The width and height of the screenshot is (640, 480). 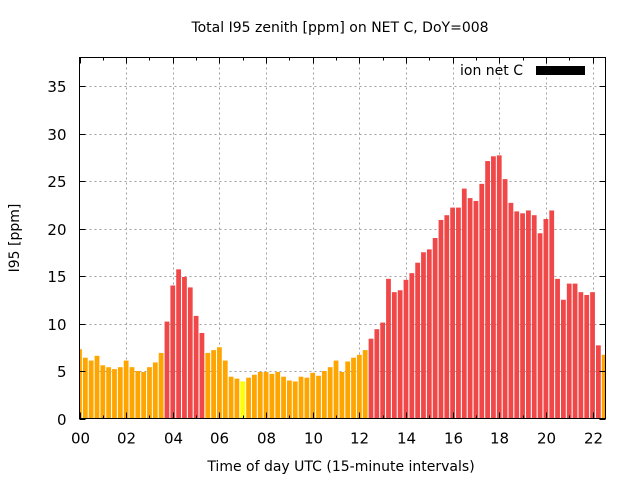 I want to click on y-tick-label: 35, so click(x=56, y=87).